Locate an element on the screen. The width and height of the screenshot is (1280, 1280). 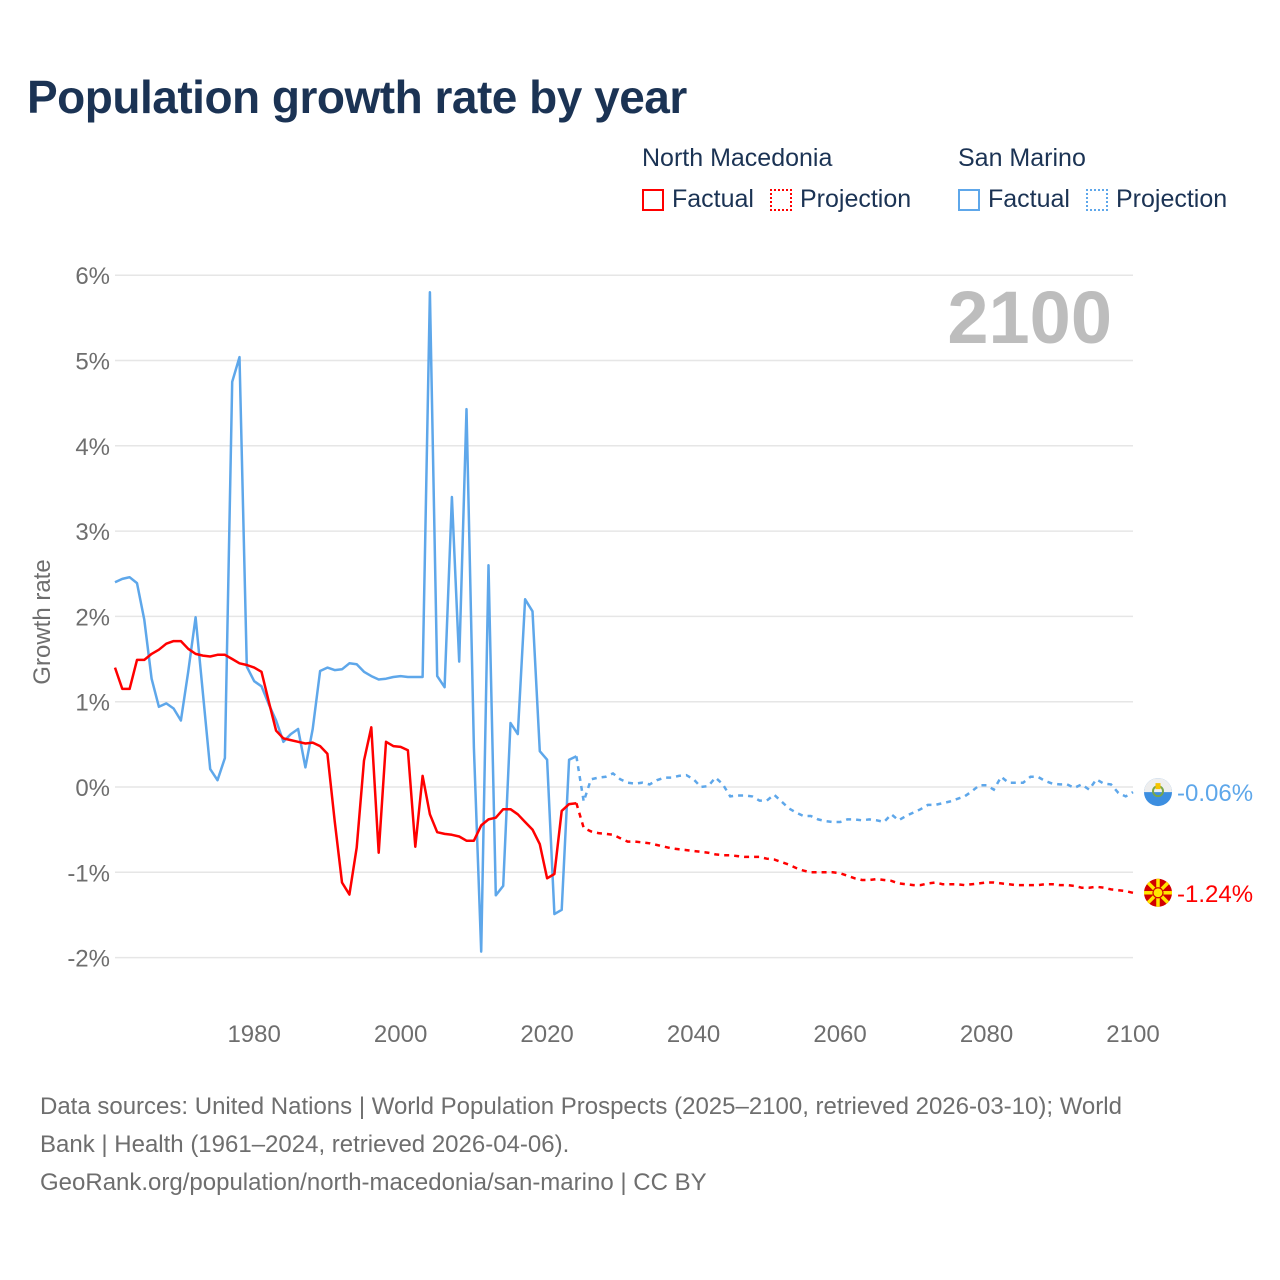
legend-group-san-marino: San Marino Factual Projection is located at coordinates (1100, 179).